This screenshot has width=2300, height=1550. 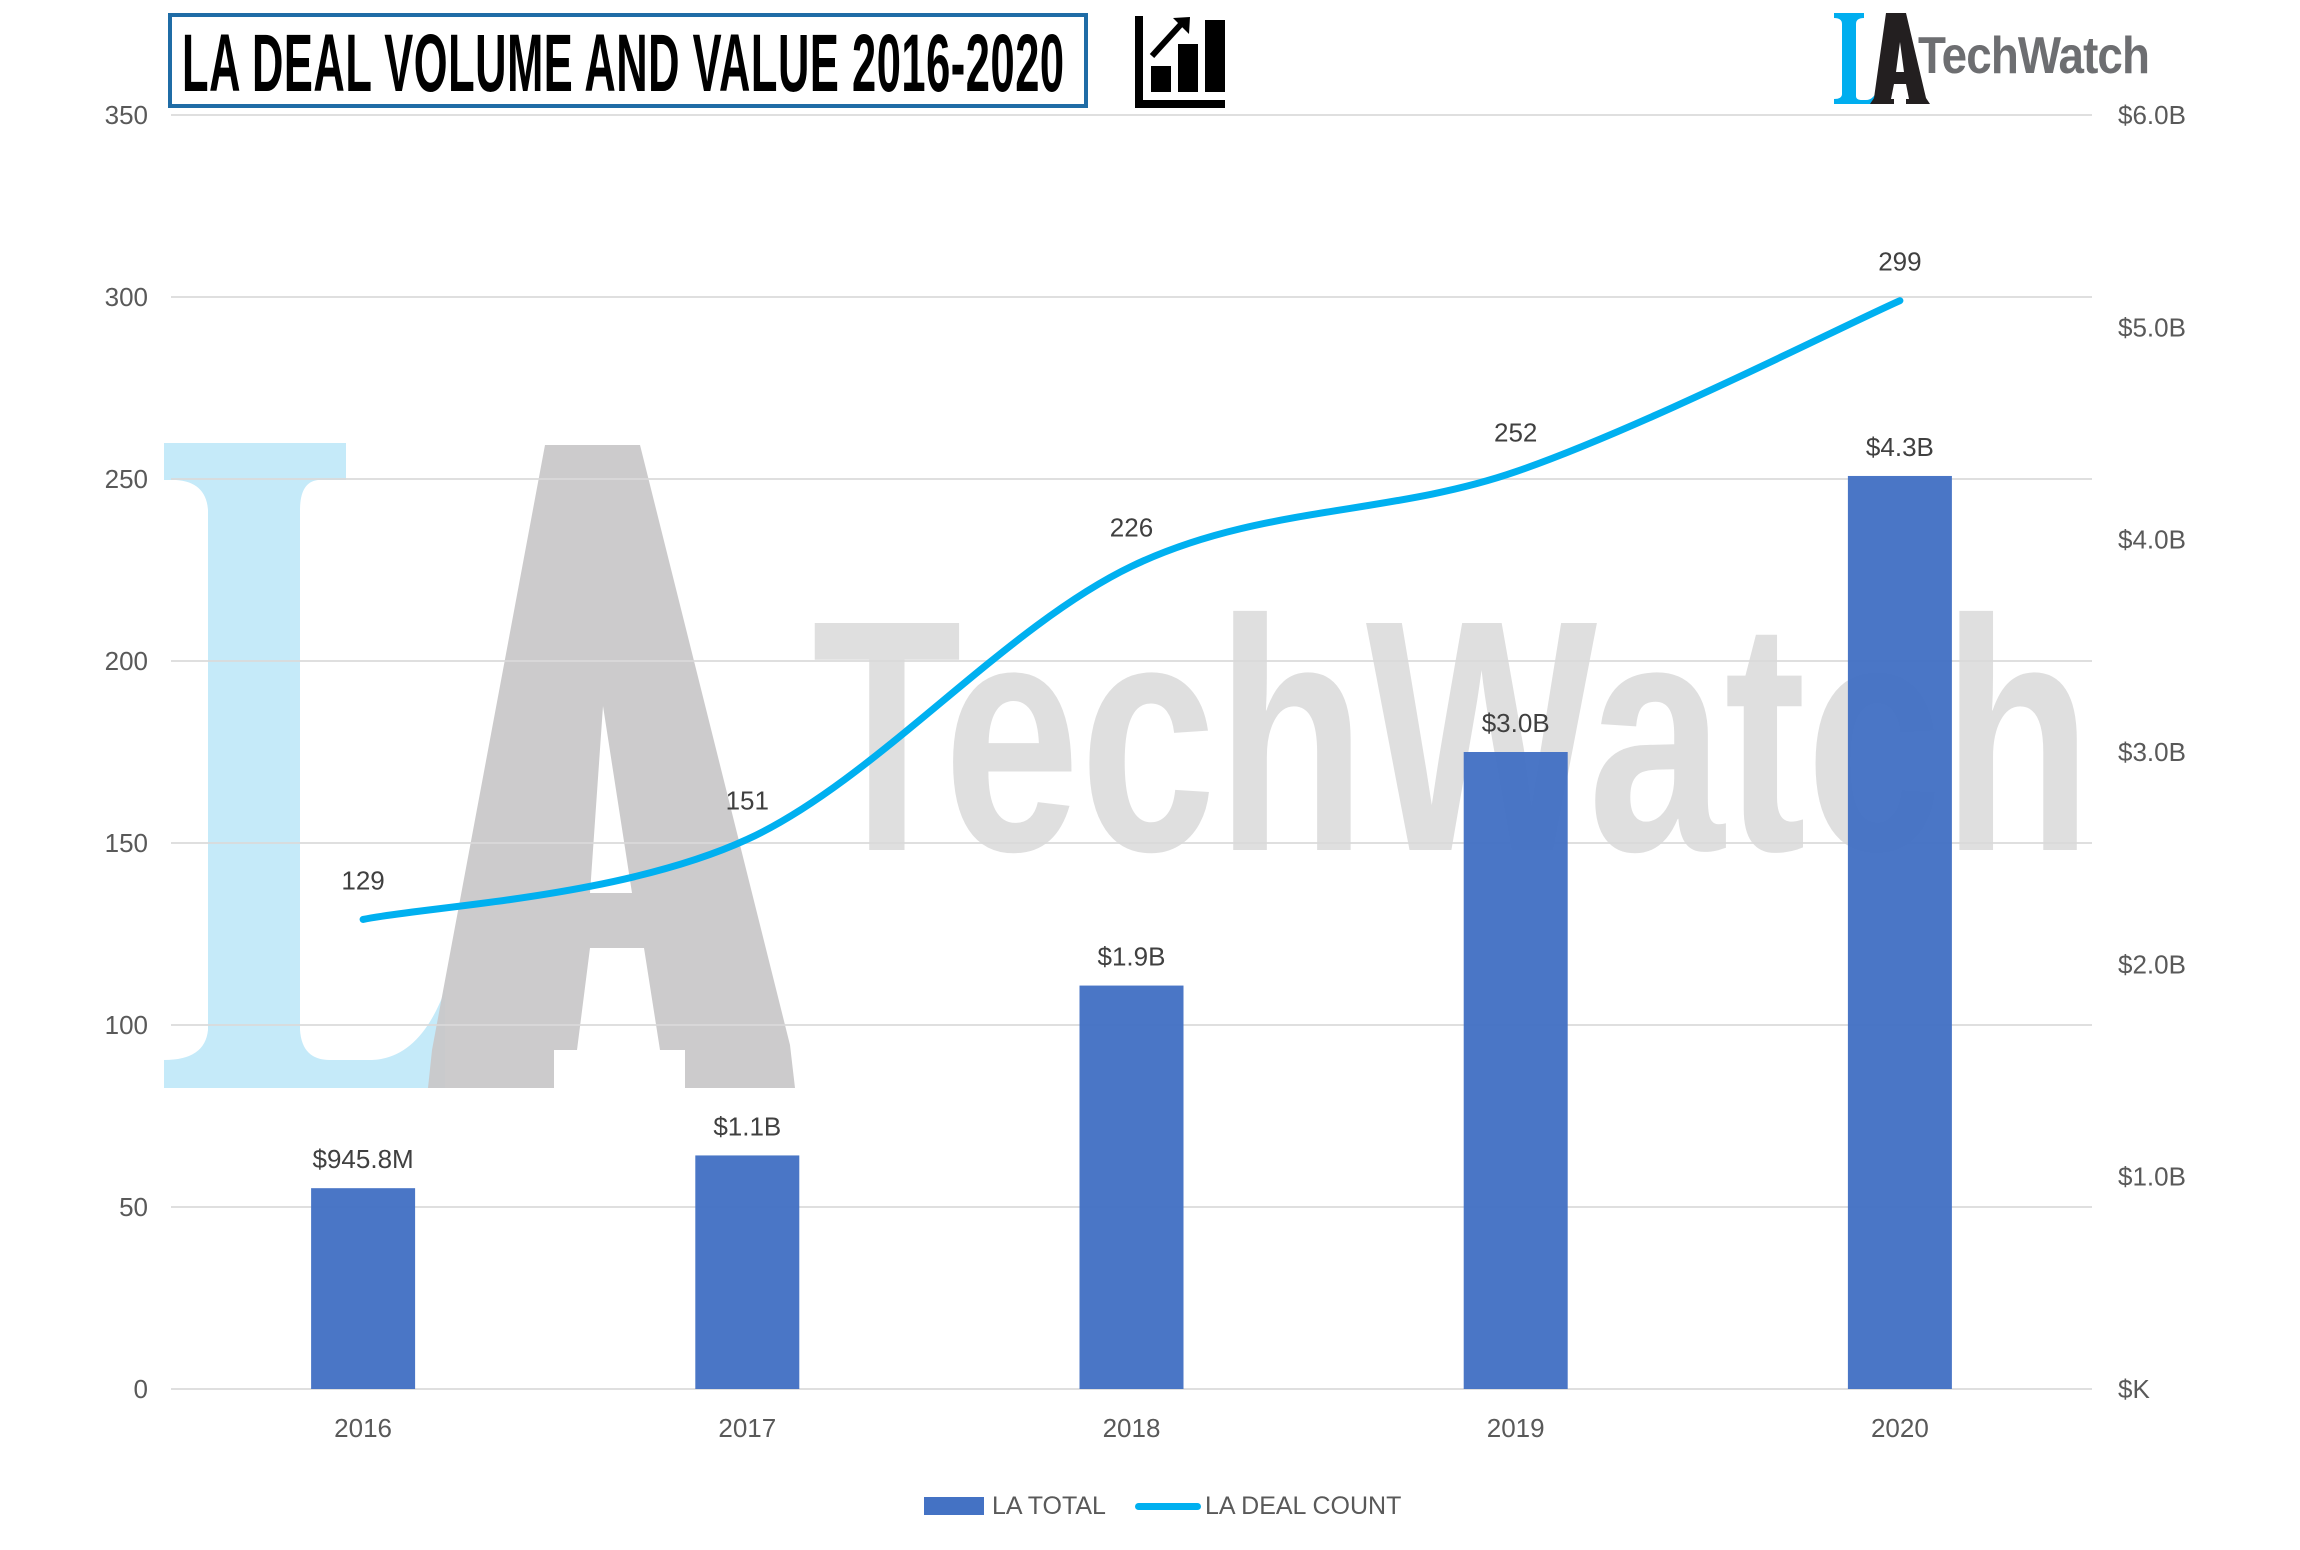 I want to click on right-axis-tick-labels: $K $1.0B $2.0B $3.0B $4.0B $5.0B $6.0B, so click(x=2152, y=752).